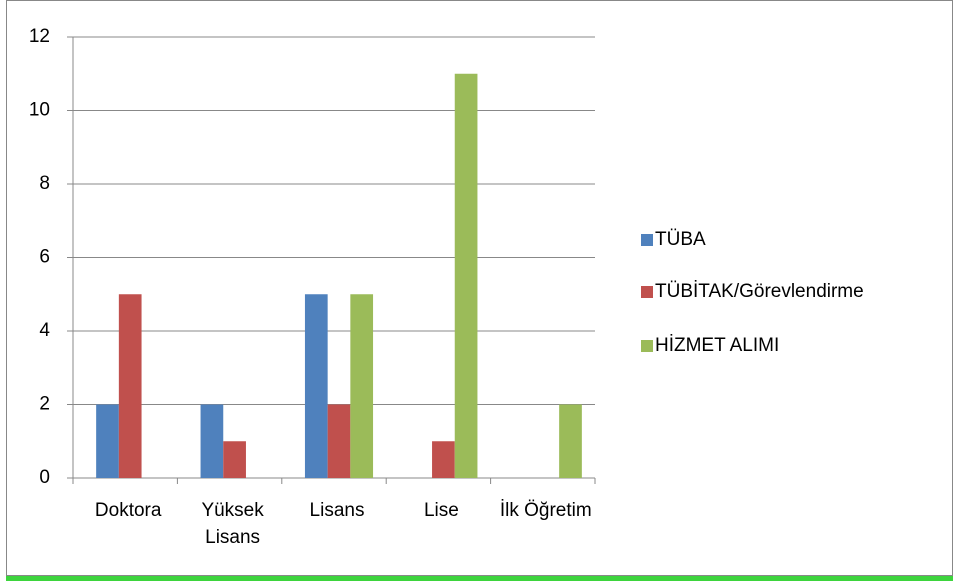 The width and height of the screenshot is (959, 583). I want to click on y-tick-label: 8, so click(44, 183).